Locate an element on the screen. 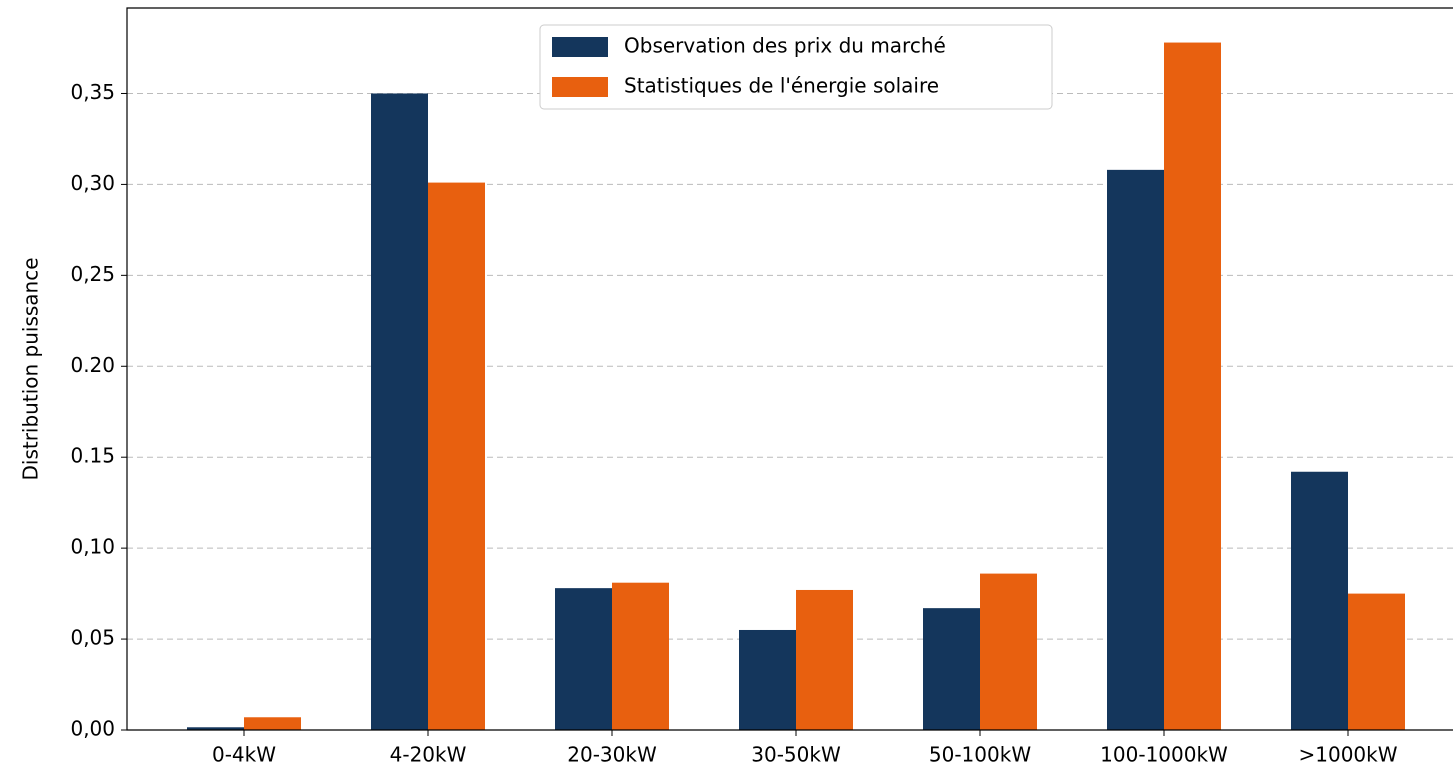  y-tick-label: 0,30 is located at coordinates (92, 183).